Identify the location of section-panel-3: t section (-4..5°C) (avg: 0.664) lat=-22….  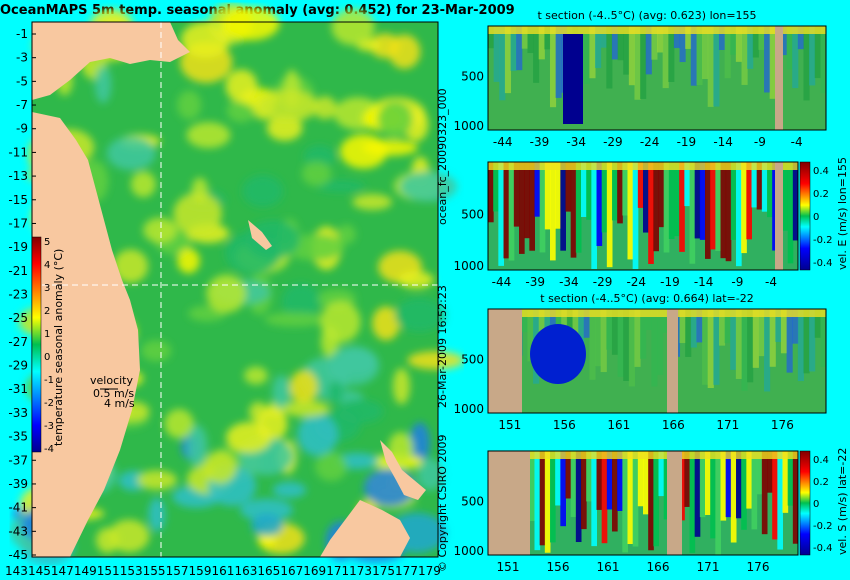
(640, 362).